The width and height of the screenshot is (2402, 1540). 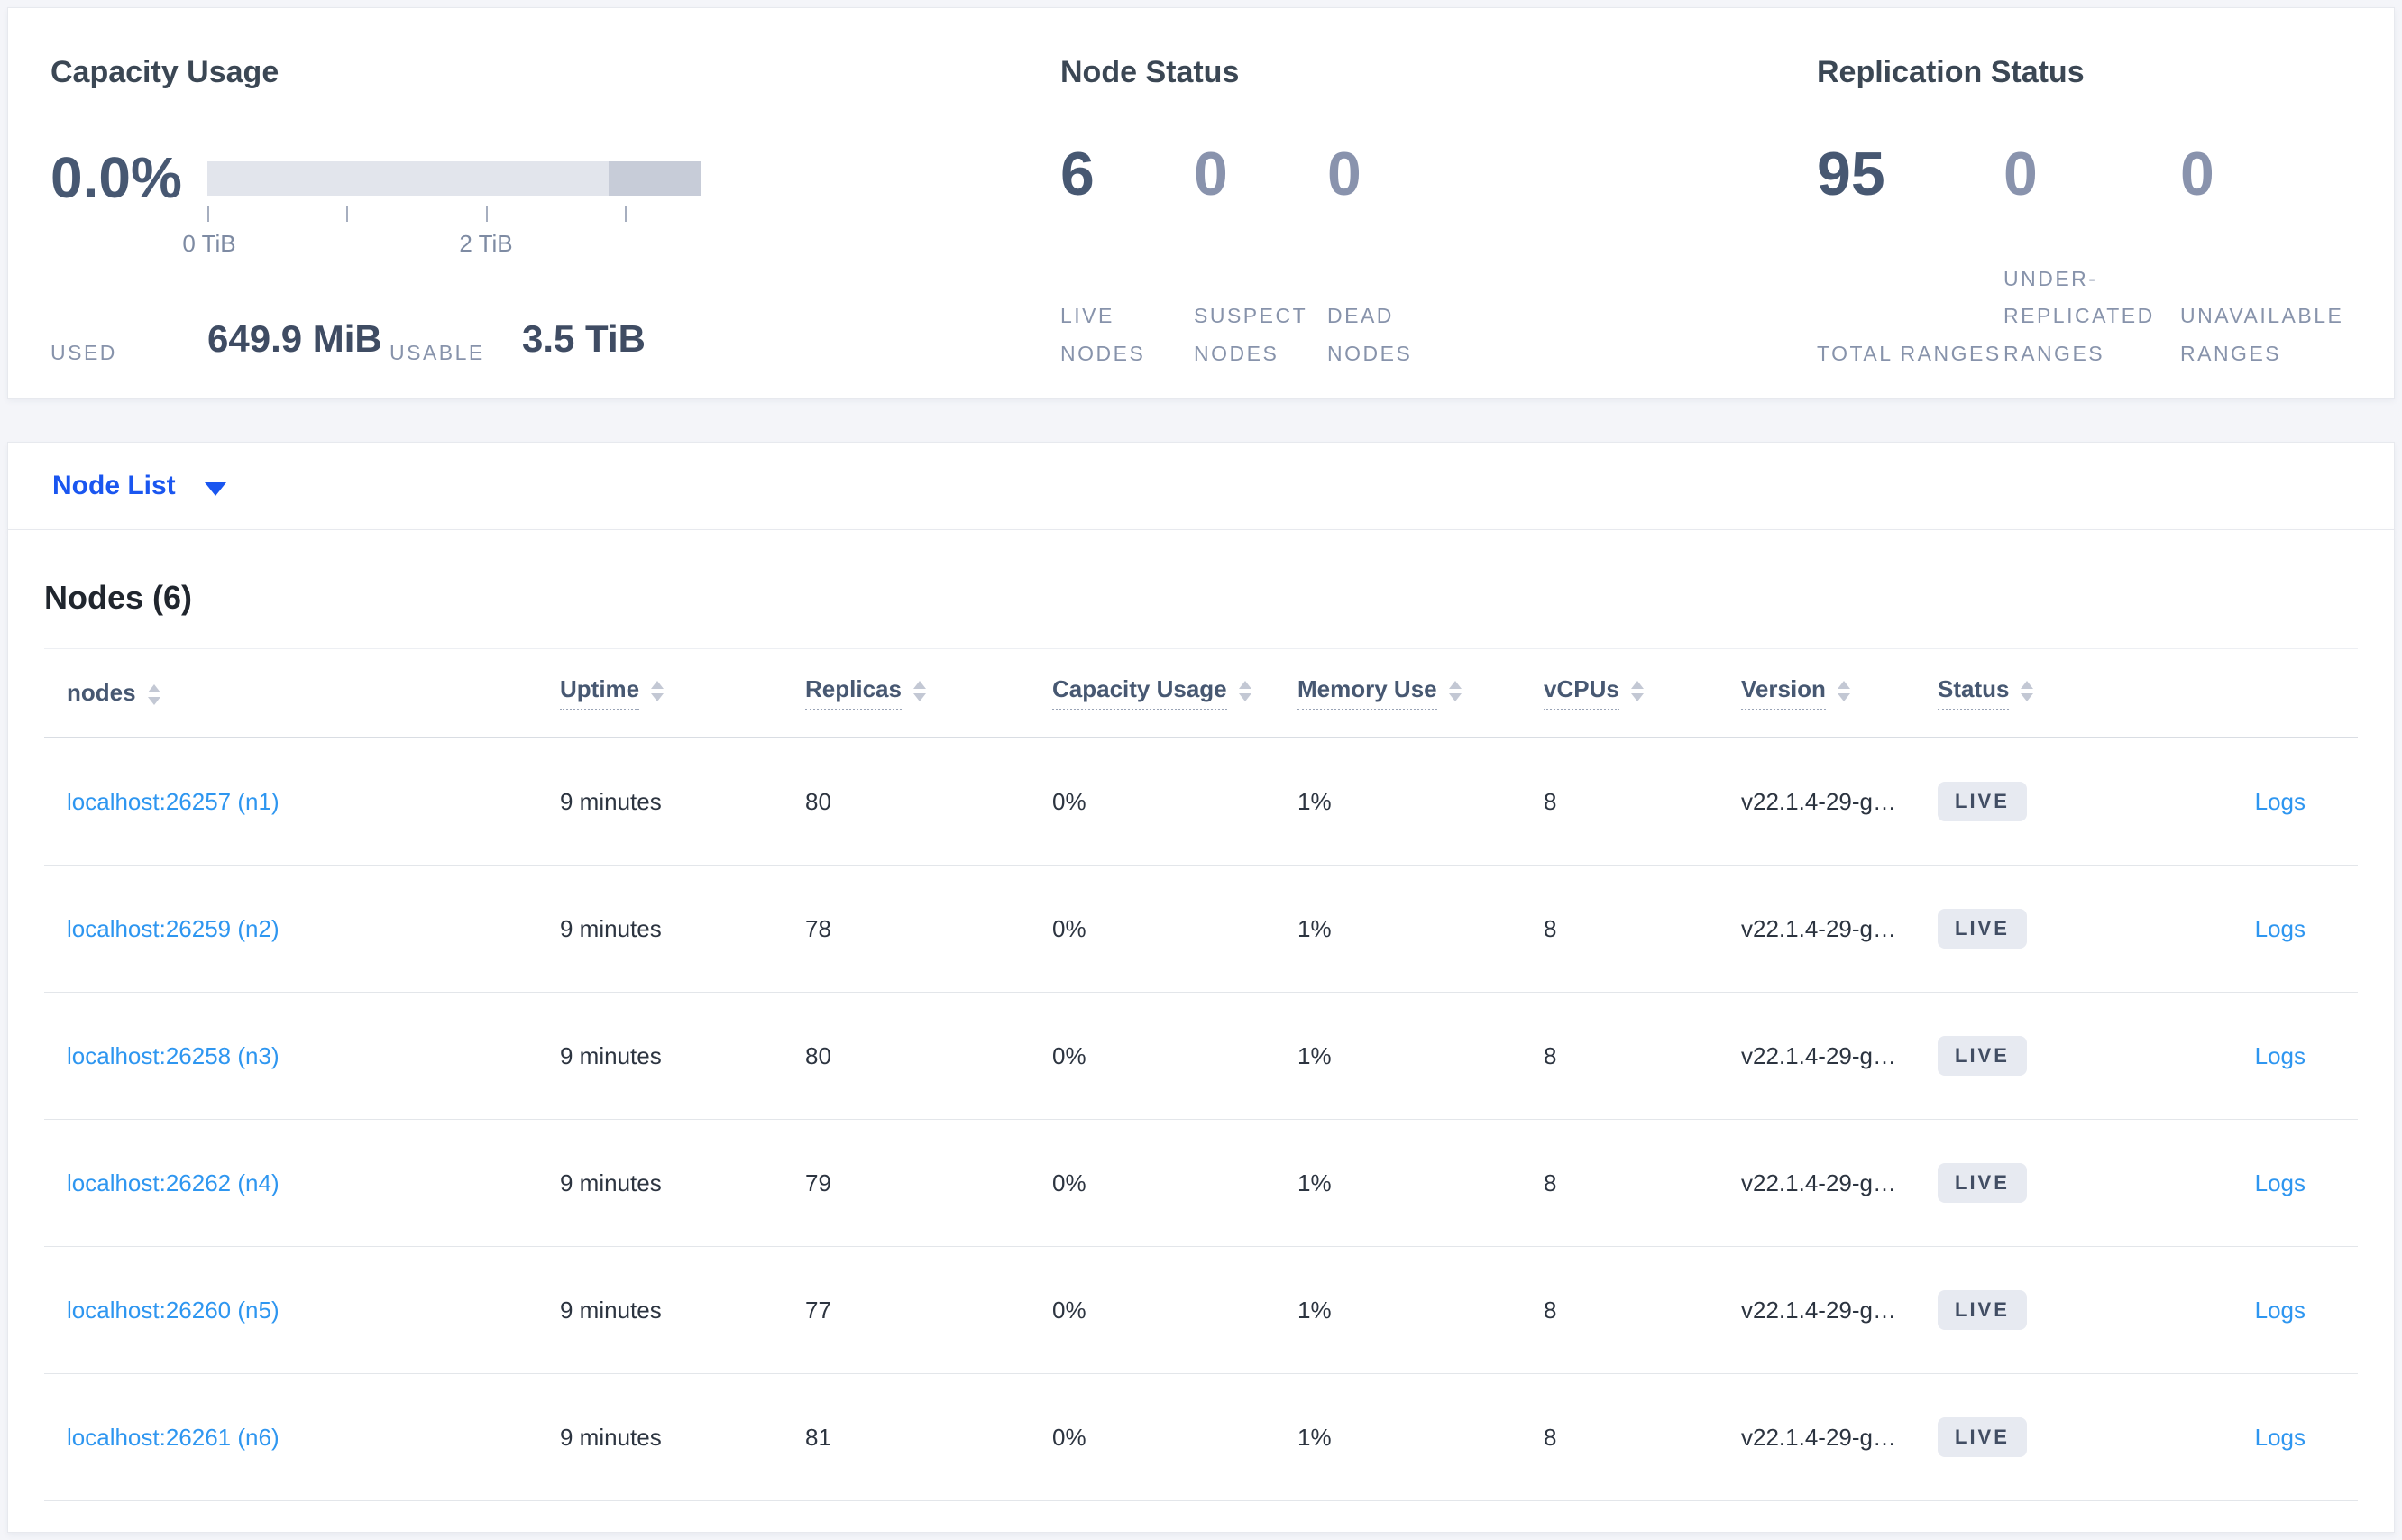 I want to click on column-header-status: Status, so click(x=2018, y=693).